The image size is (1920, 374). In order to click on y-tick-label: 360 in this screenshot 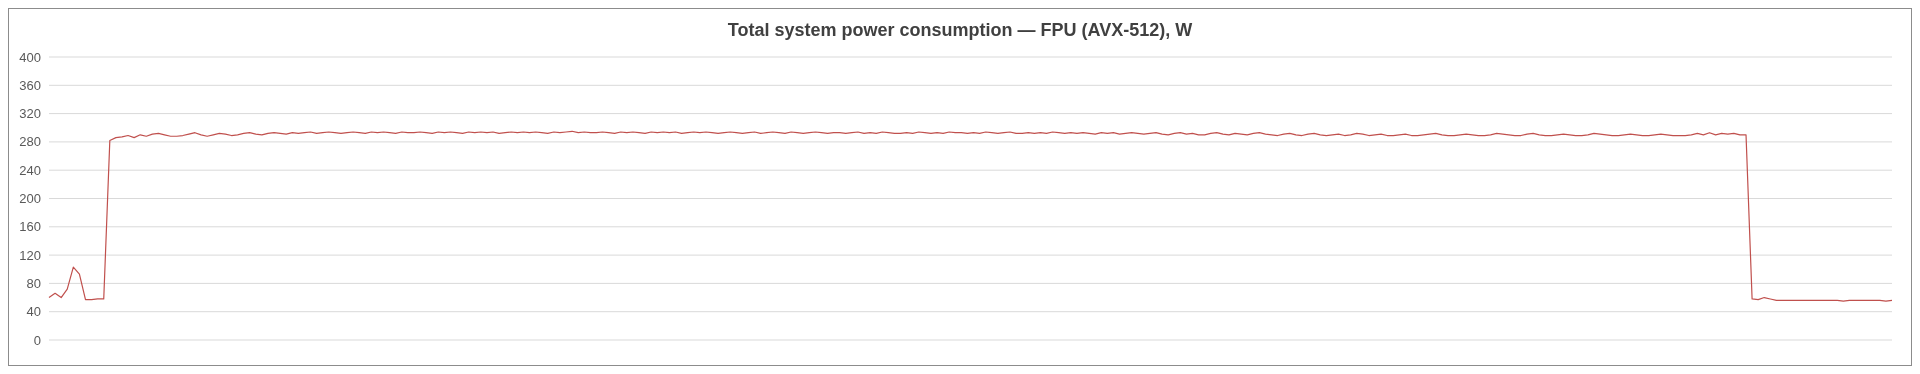, I will do `click(30, 85)`.